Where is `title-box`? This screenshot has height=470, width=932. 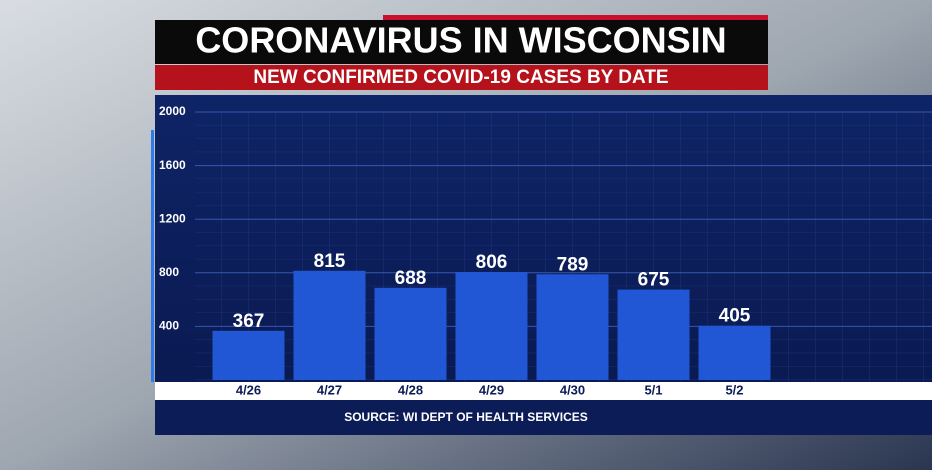 title-box is located at coordinates (461, 42).